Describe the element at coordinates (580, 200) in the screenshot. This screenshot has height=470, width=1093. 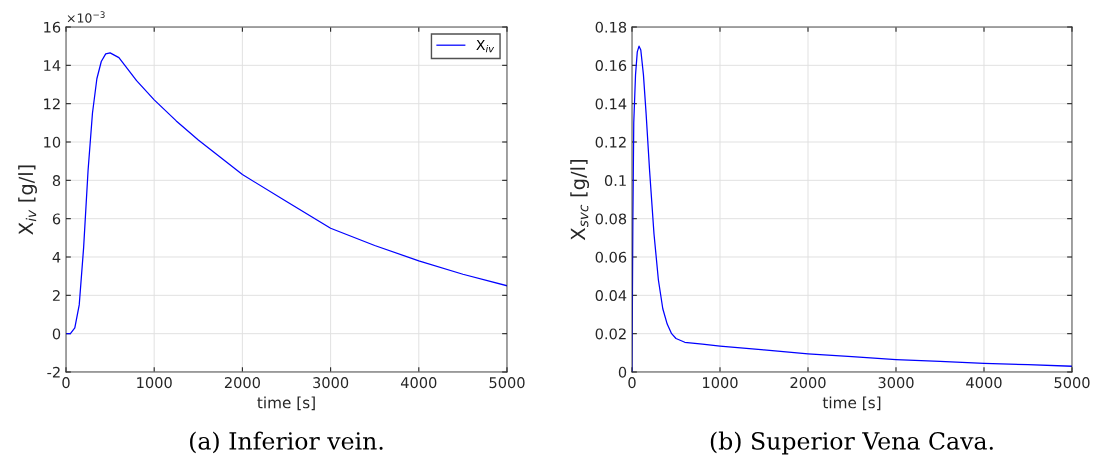
I see `y-axis-title: X$_{svc}$ [g/l]` at that location.